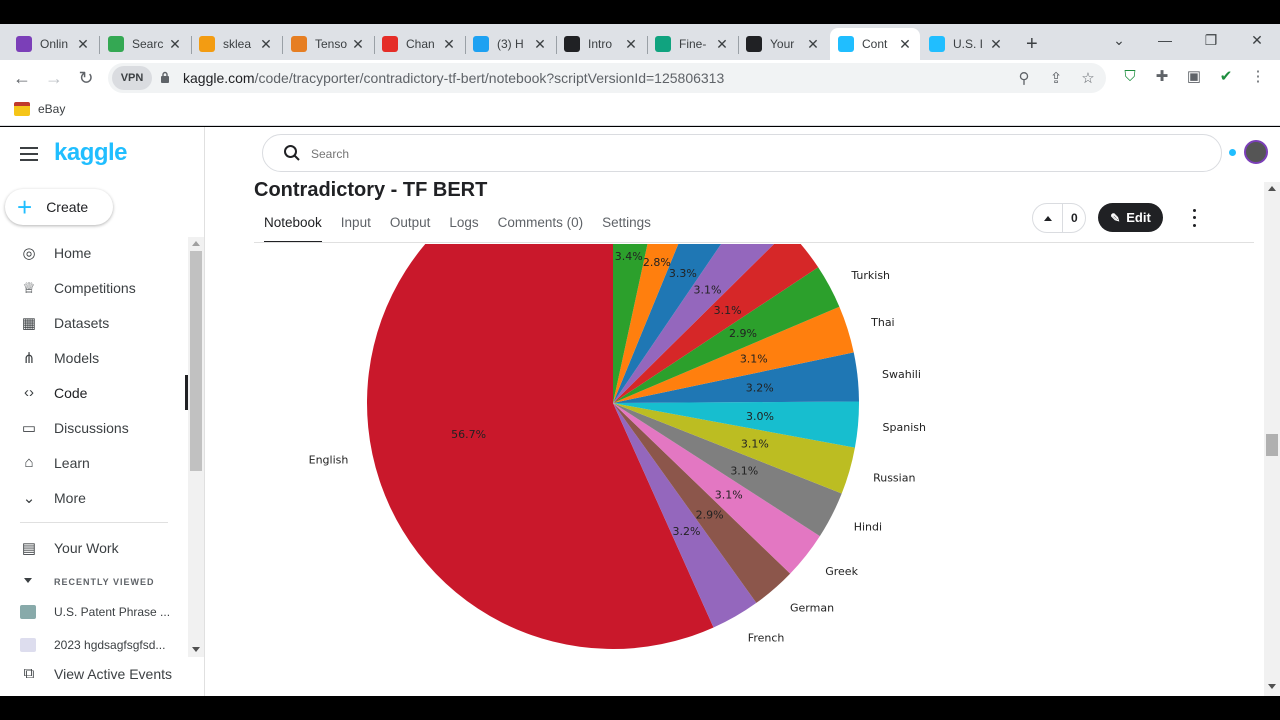  What do you see at coordinates (94, 322) in the screenshot?
I see `sidebar-item-datasets: ▦ Datasets` at bounding box center [94, 322].